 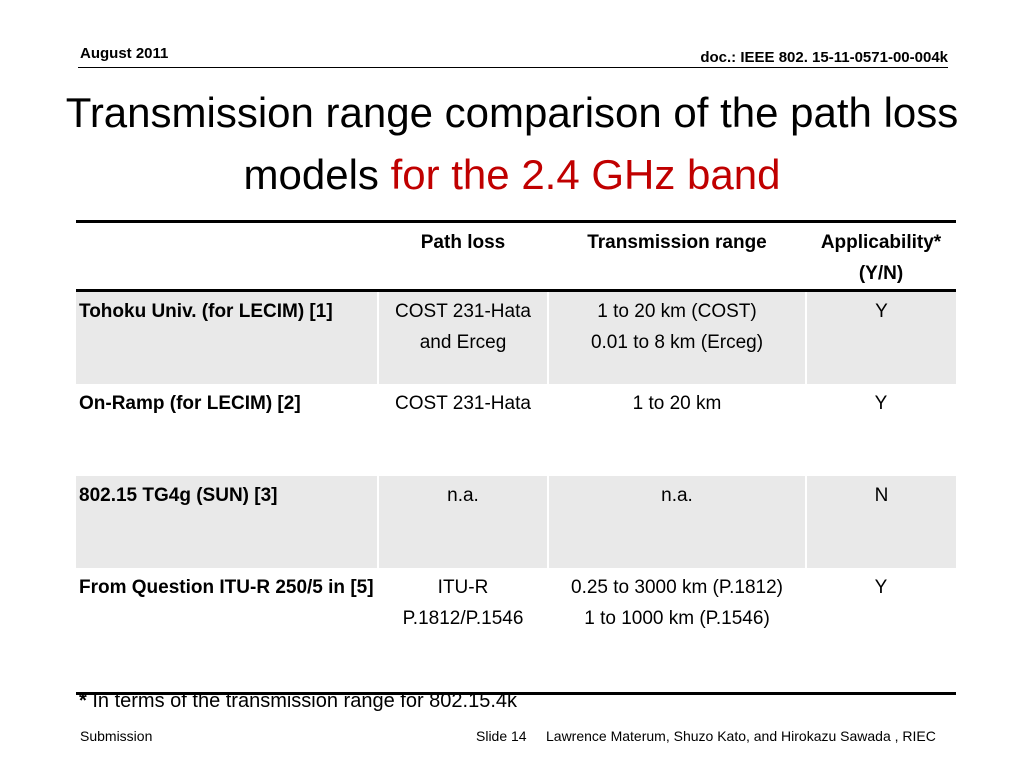 What do you see at coordinates (677, 256) in the screenshot?
I see `column-header-transmission-range: Transmission range` at bounding box center [677, 256].